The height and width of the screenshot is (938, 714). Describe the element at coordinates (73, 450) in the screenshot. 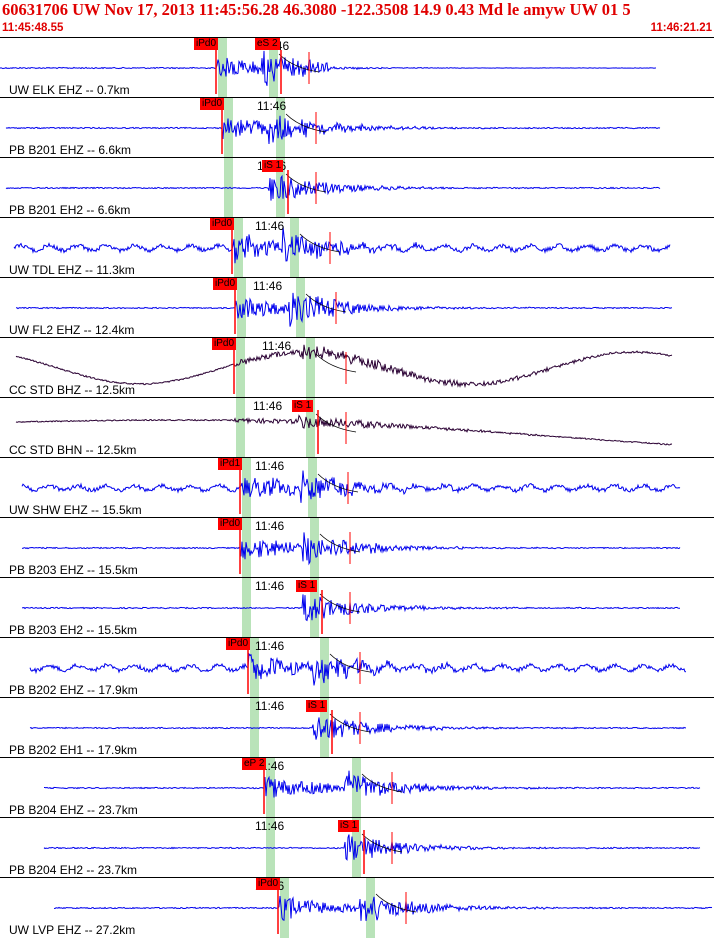

I see `station-label: CC STD BHN -- 12.5km` at that location.